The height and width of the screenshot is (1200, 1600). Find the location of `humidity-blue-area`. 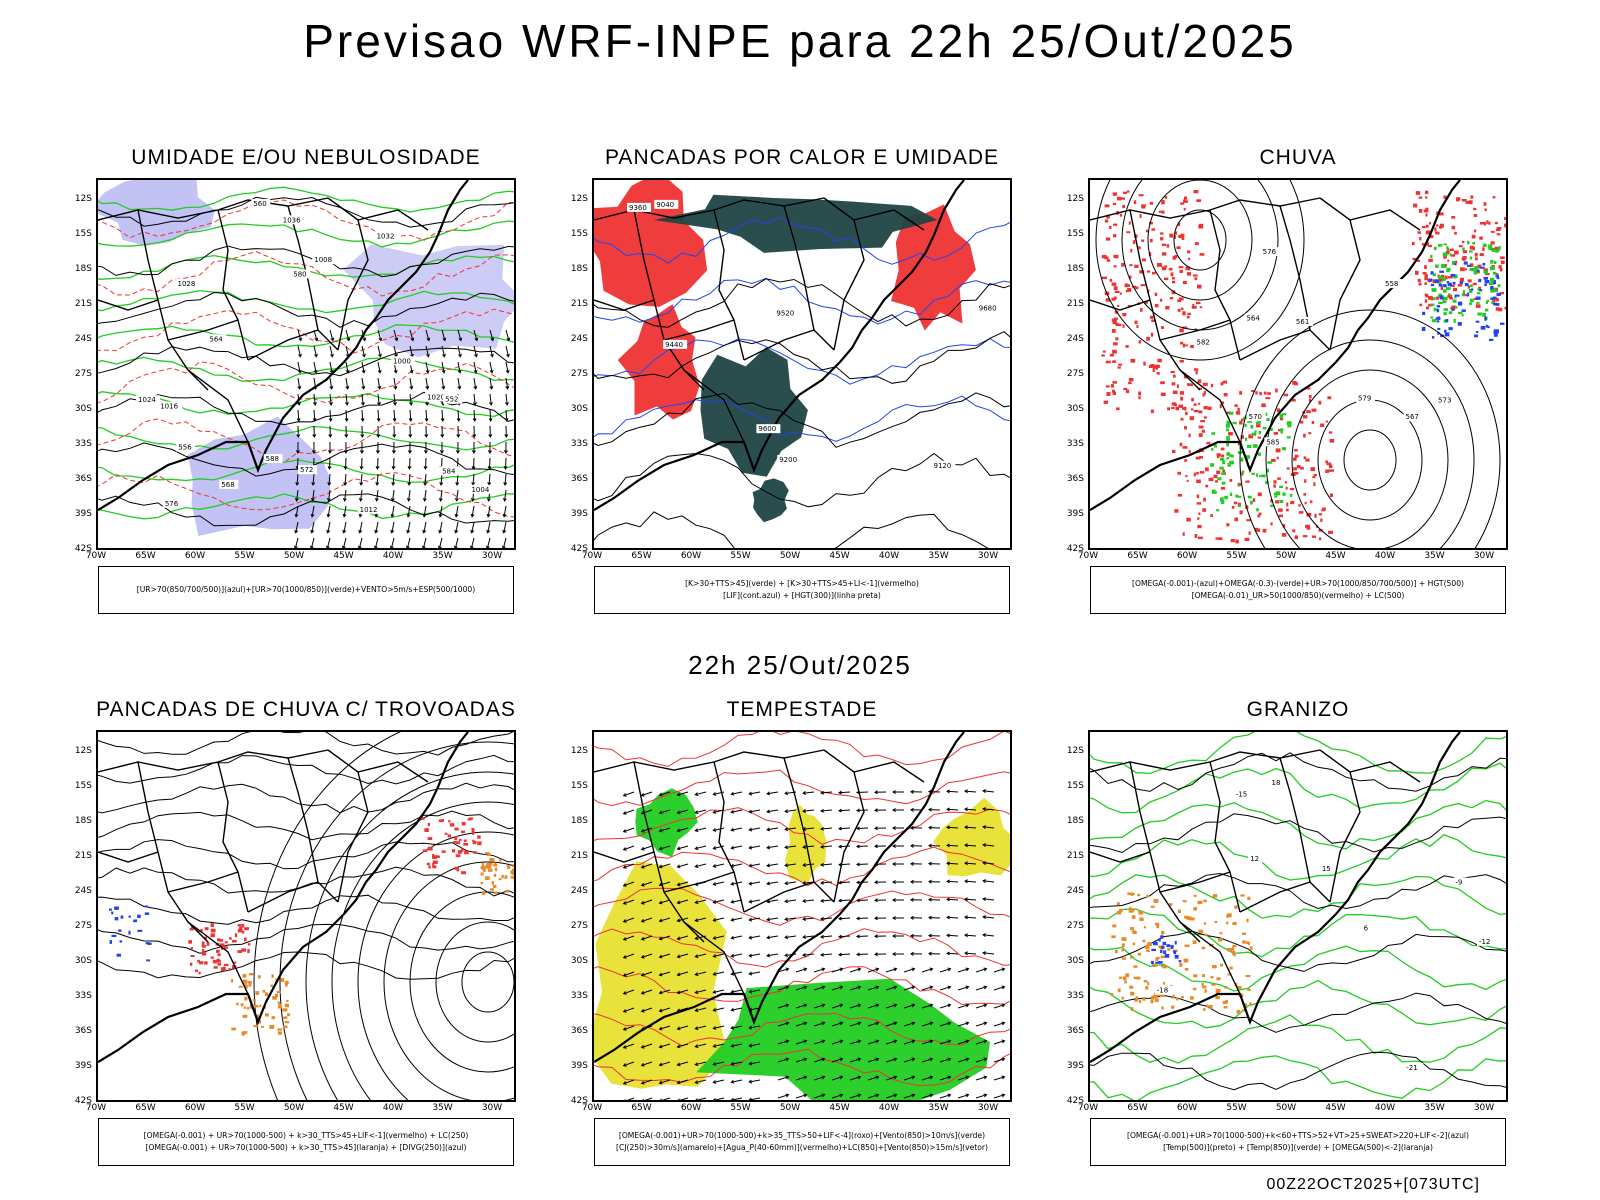

humidity-blue-area is located at coordinates (259, 476).